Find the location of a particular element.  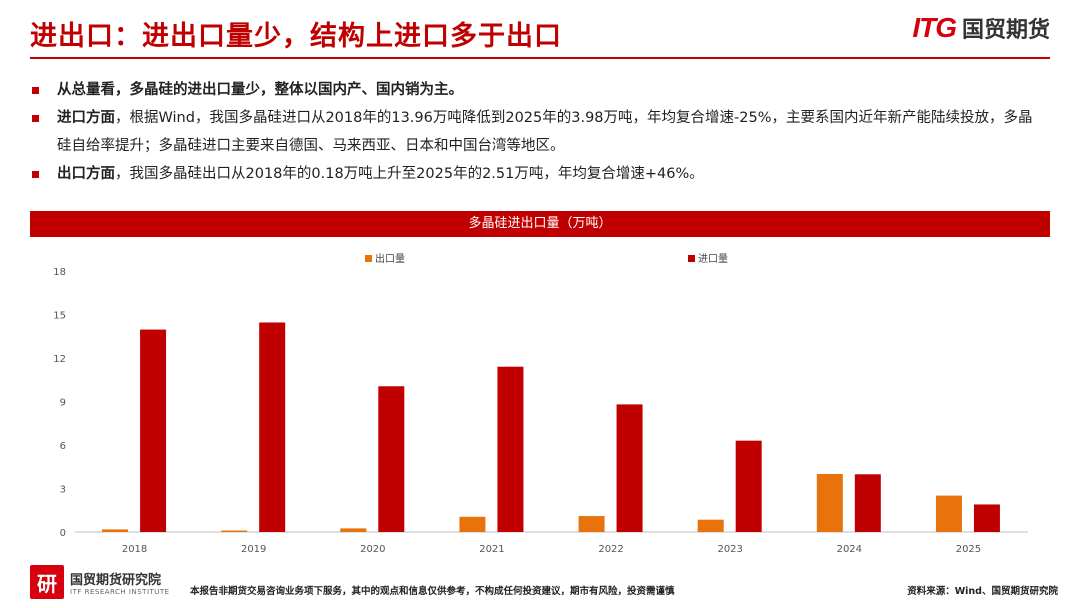

legend-export-swatch is located at coordinates (368, 258).